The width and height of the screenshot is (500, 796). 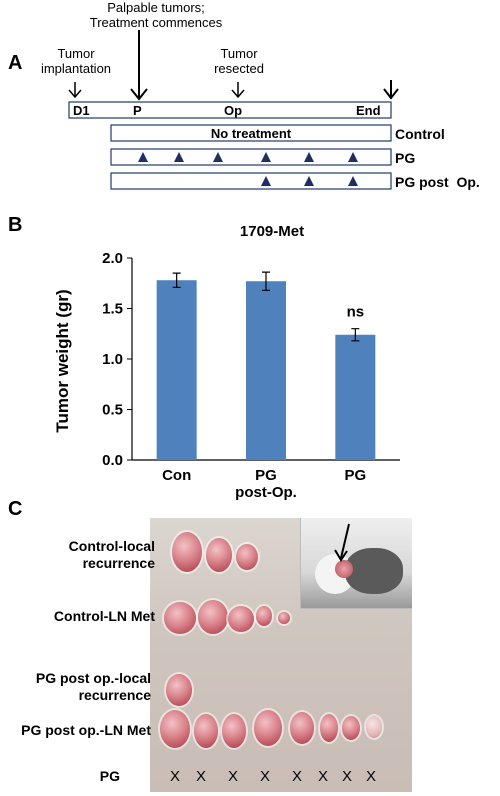 I want to click on pg-dose-markers, so click(x=248, y=157).